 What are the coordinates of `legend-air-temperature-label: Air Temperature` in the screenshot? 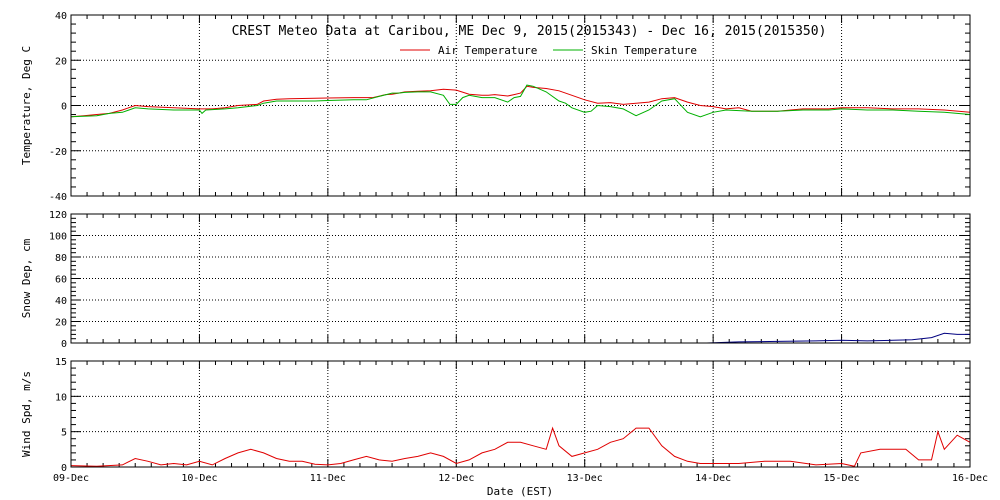 It's located at (487, 50).